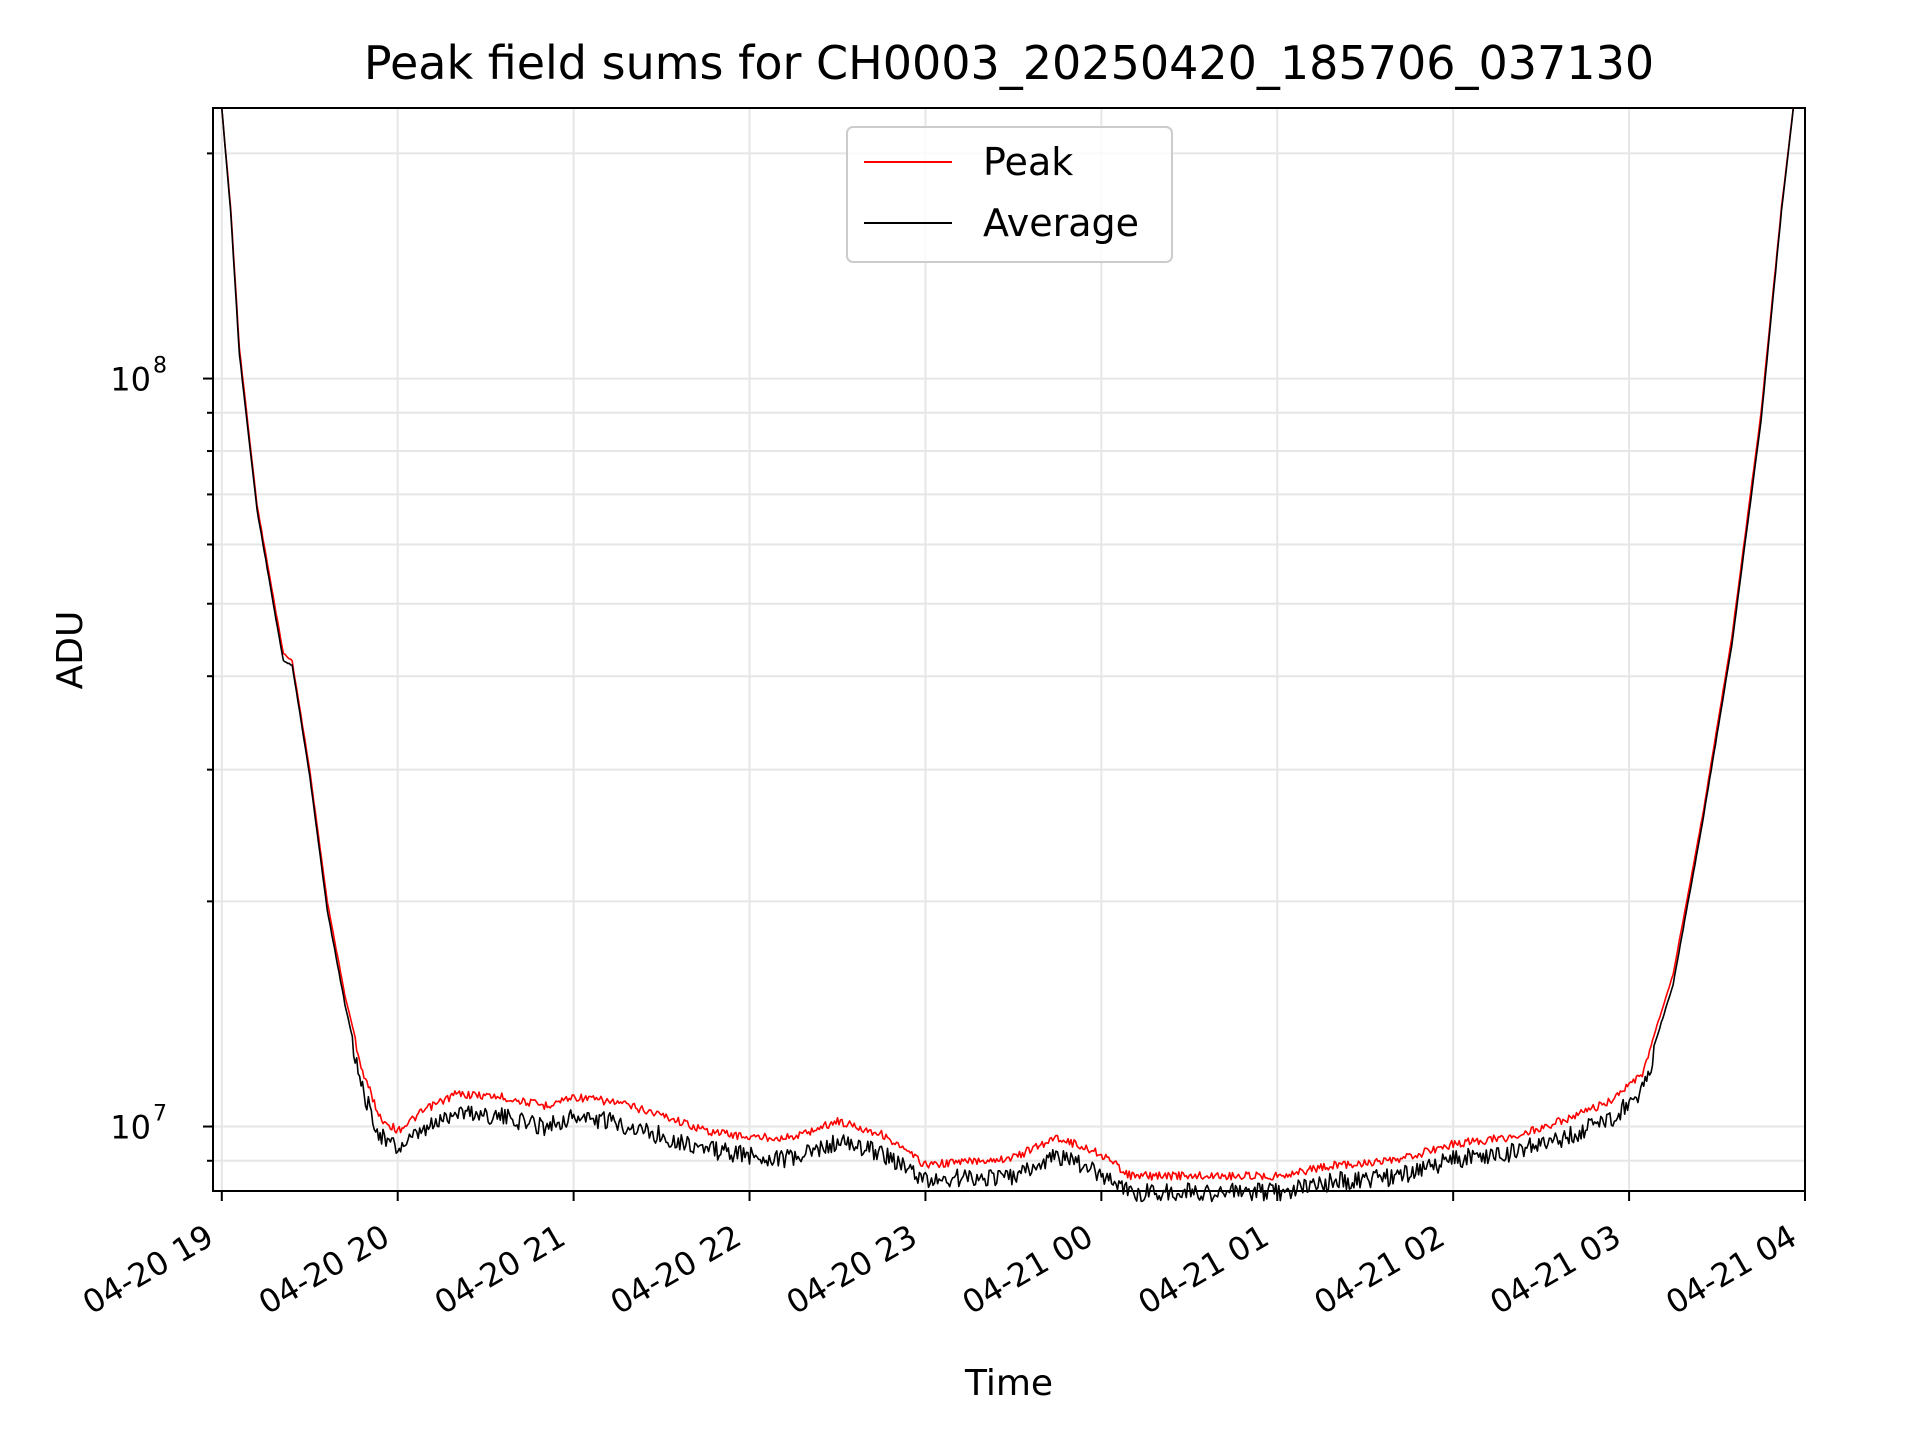 This screenshot has width=1920, height=1440. What do you see at coordinates (70, 650) in the screenshot?
I see `y-axis-label: ADU` at bounding box center [70, 650].